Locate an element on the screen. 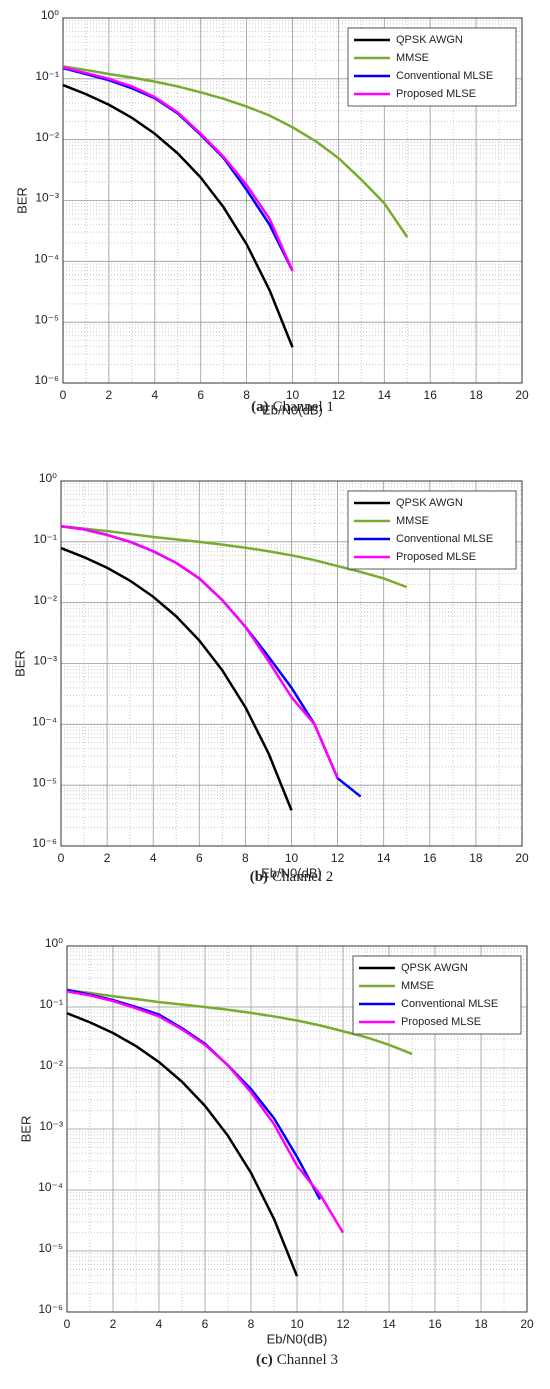  caption-text: Channel 3 is located at coordinates (307, 1360).